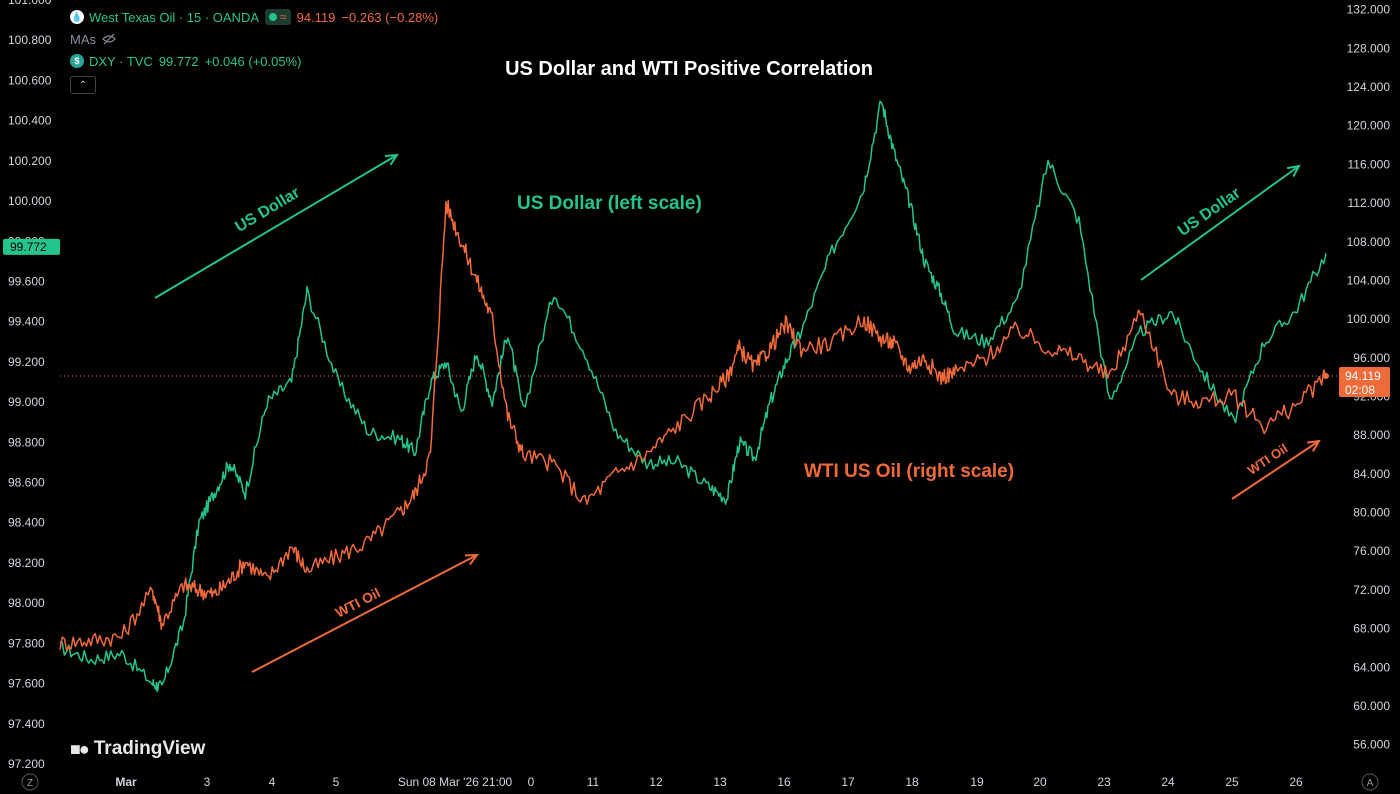  I want to click on left-axis-tick: 98.200, so click(26, 563).